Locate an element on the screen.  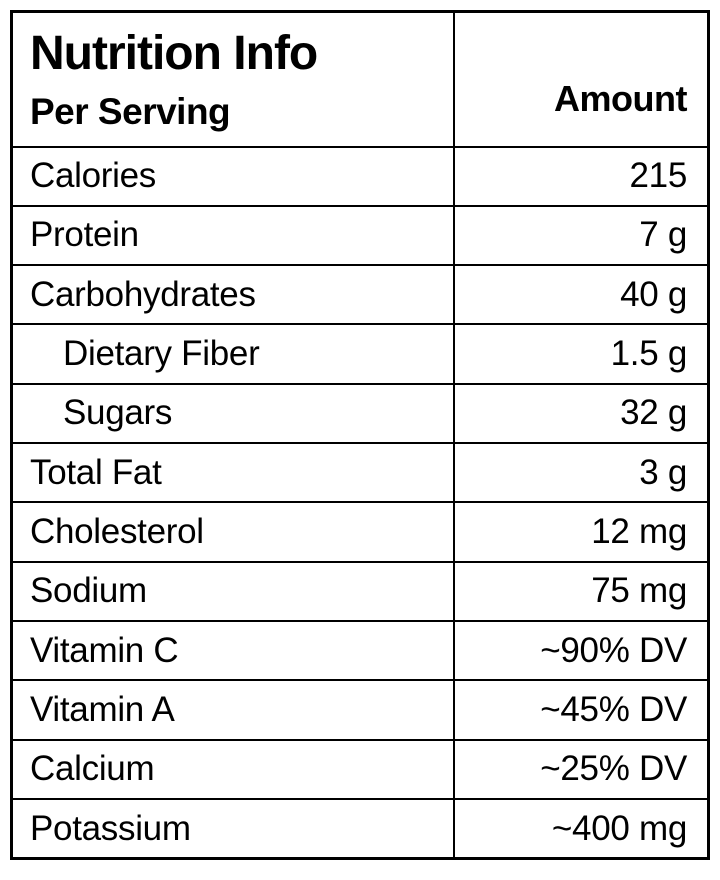
nutrient-label: Total Fat is located at coordinates (233, 473).